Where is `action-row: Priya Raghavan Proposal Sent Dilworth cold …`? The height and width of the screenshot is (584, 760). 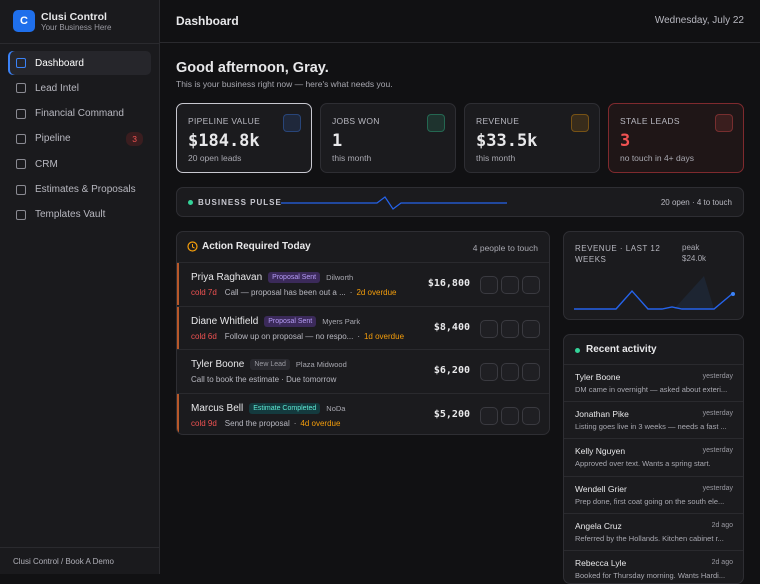
action-row: Priya Raghavan Proposal Sent Dilworth cold … is located at coordinates (363, 283).